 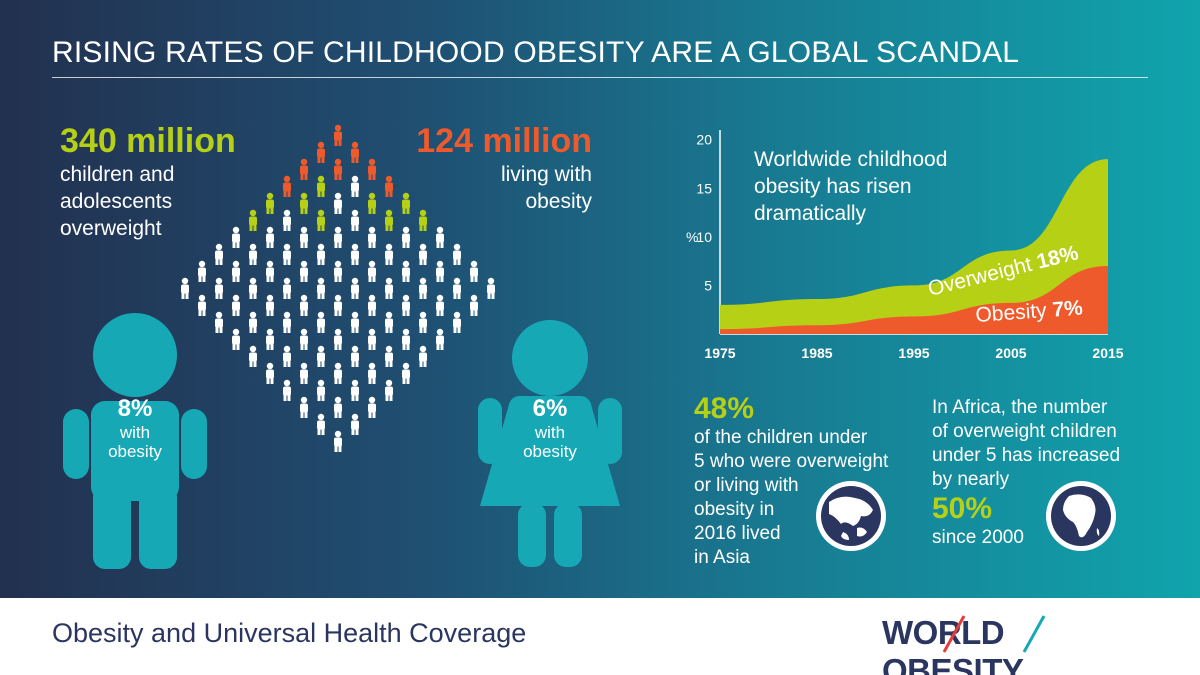 I want to click on children-crowd-icon, so click(x=338, y=288).